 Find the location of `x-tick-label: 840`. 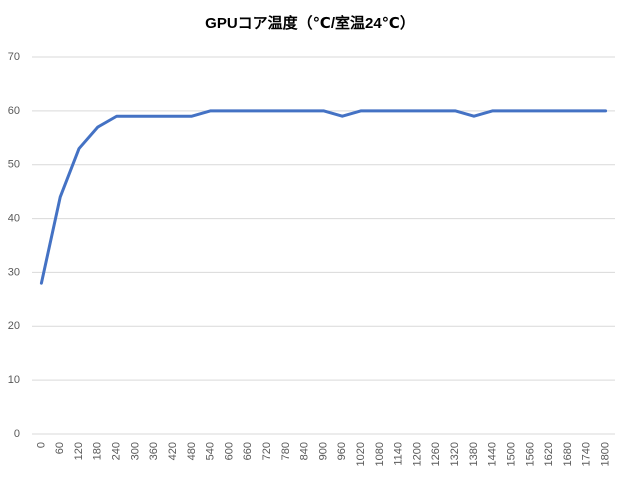

x-tick-label: 840 is located at coordinates (305, 451).